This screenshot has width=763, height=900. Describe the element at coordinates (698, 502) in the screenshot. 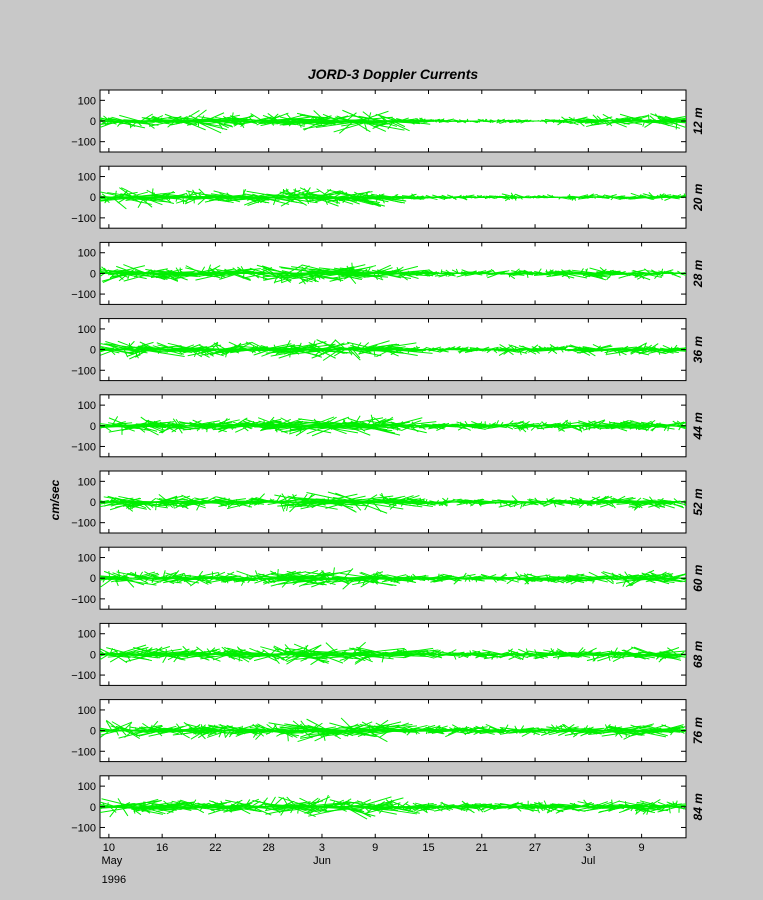

I see `depth-label: 52 m` at that location.